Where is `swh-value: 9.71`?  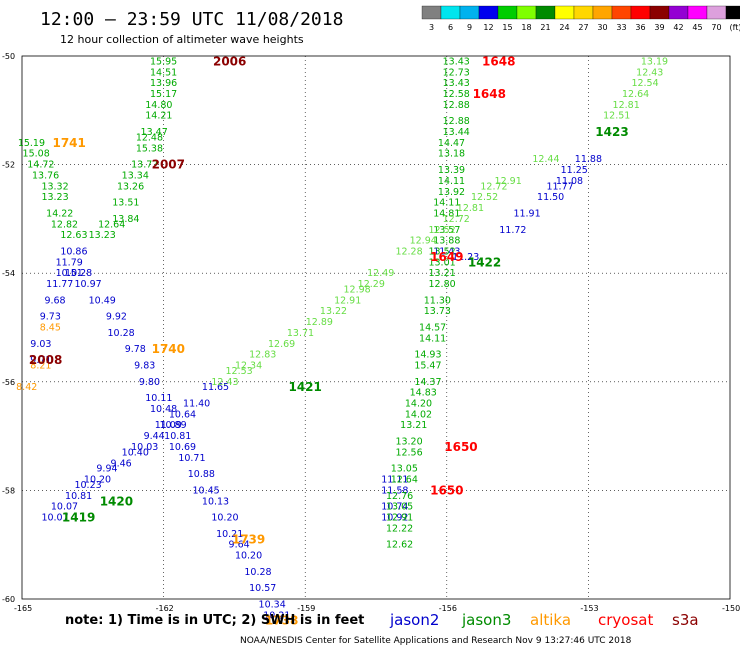
swh-value: 9.71 is located at coordinates (40, 360).